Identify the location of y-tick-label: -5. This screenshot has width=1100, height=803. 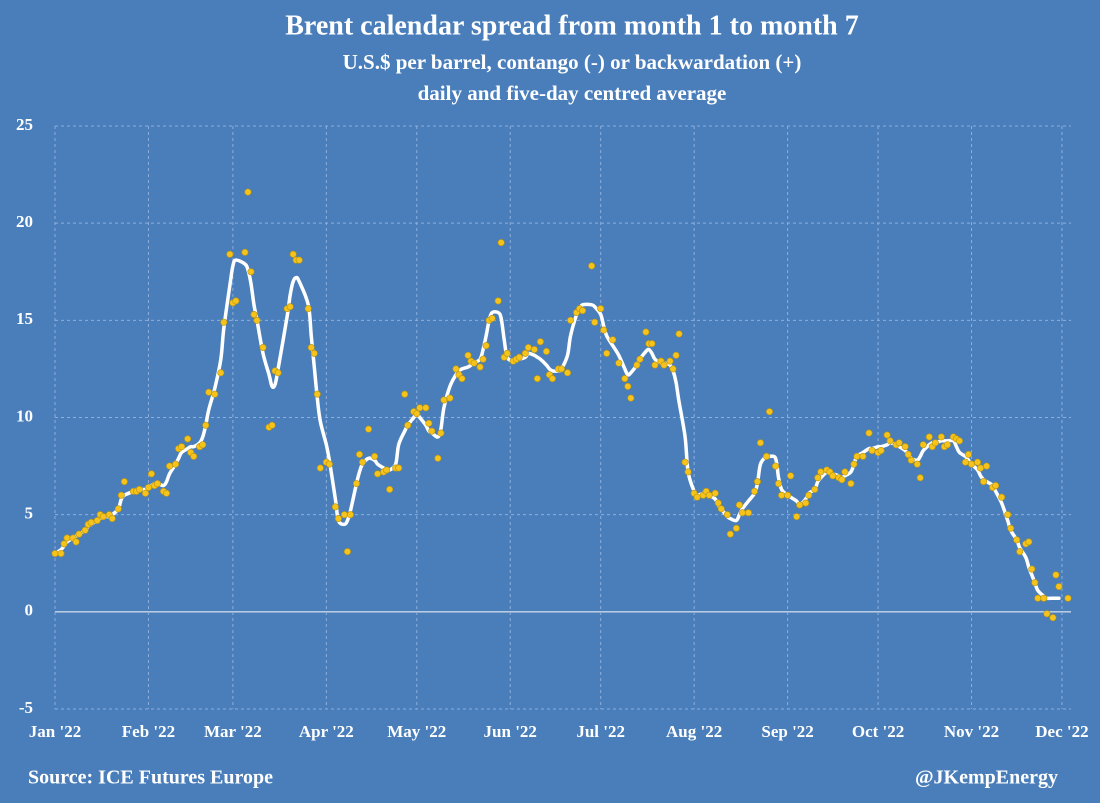
(26, 707).